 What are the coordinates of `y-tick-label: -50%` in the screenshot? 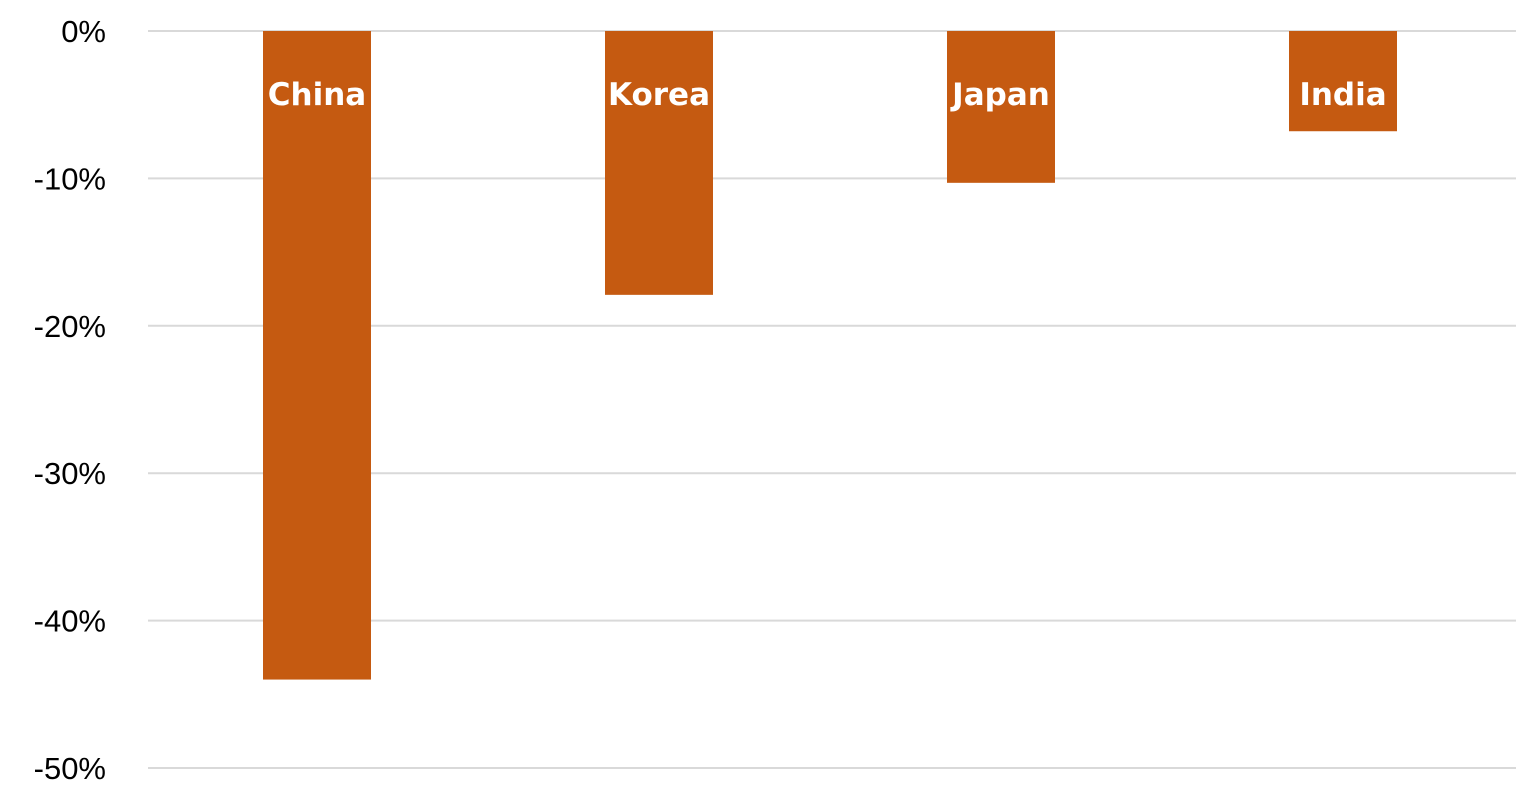 It's located at (70, 768).